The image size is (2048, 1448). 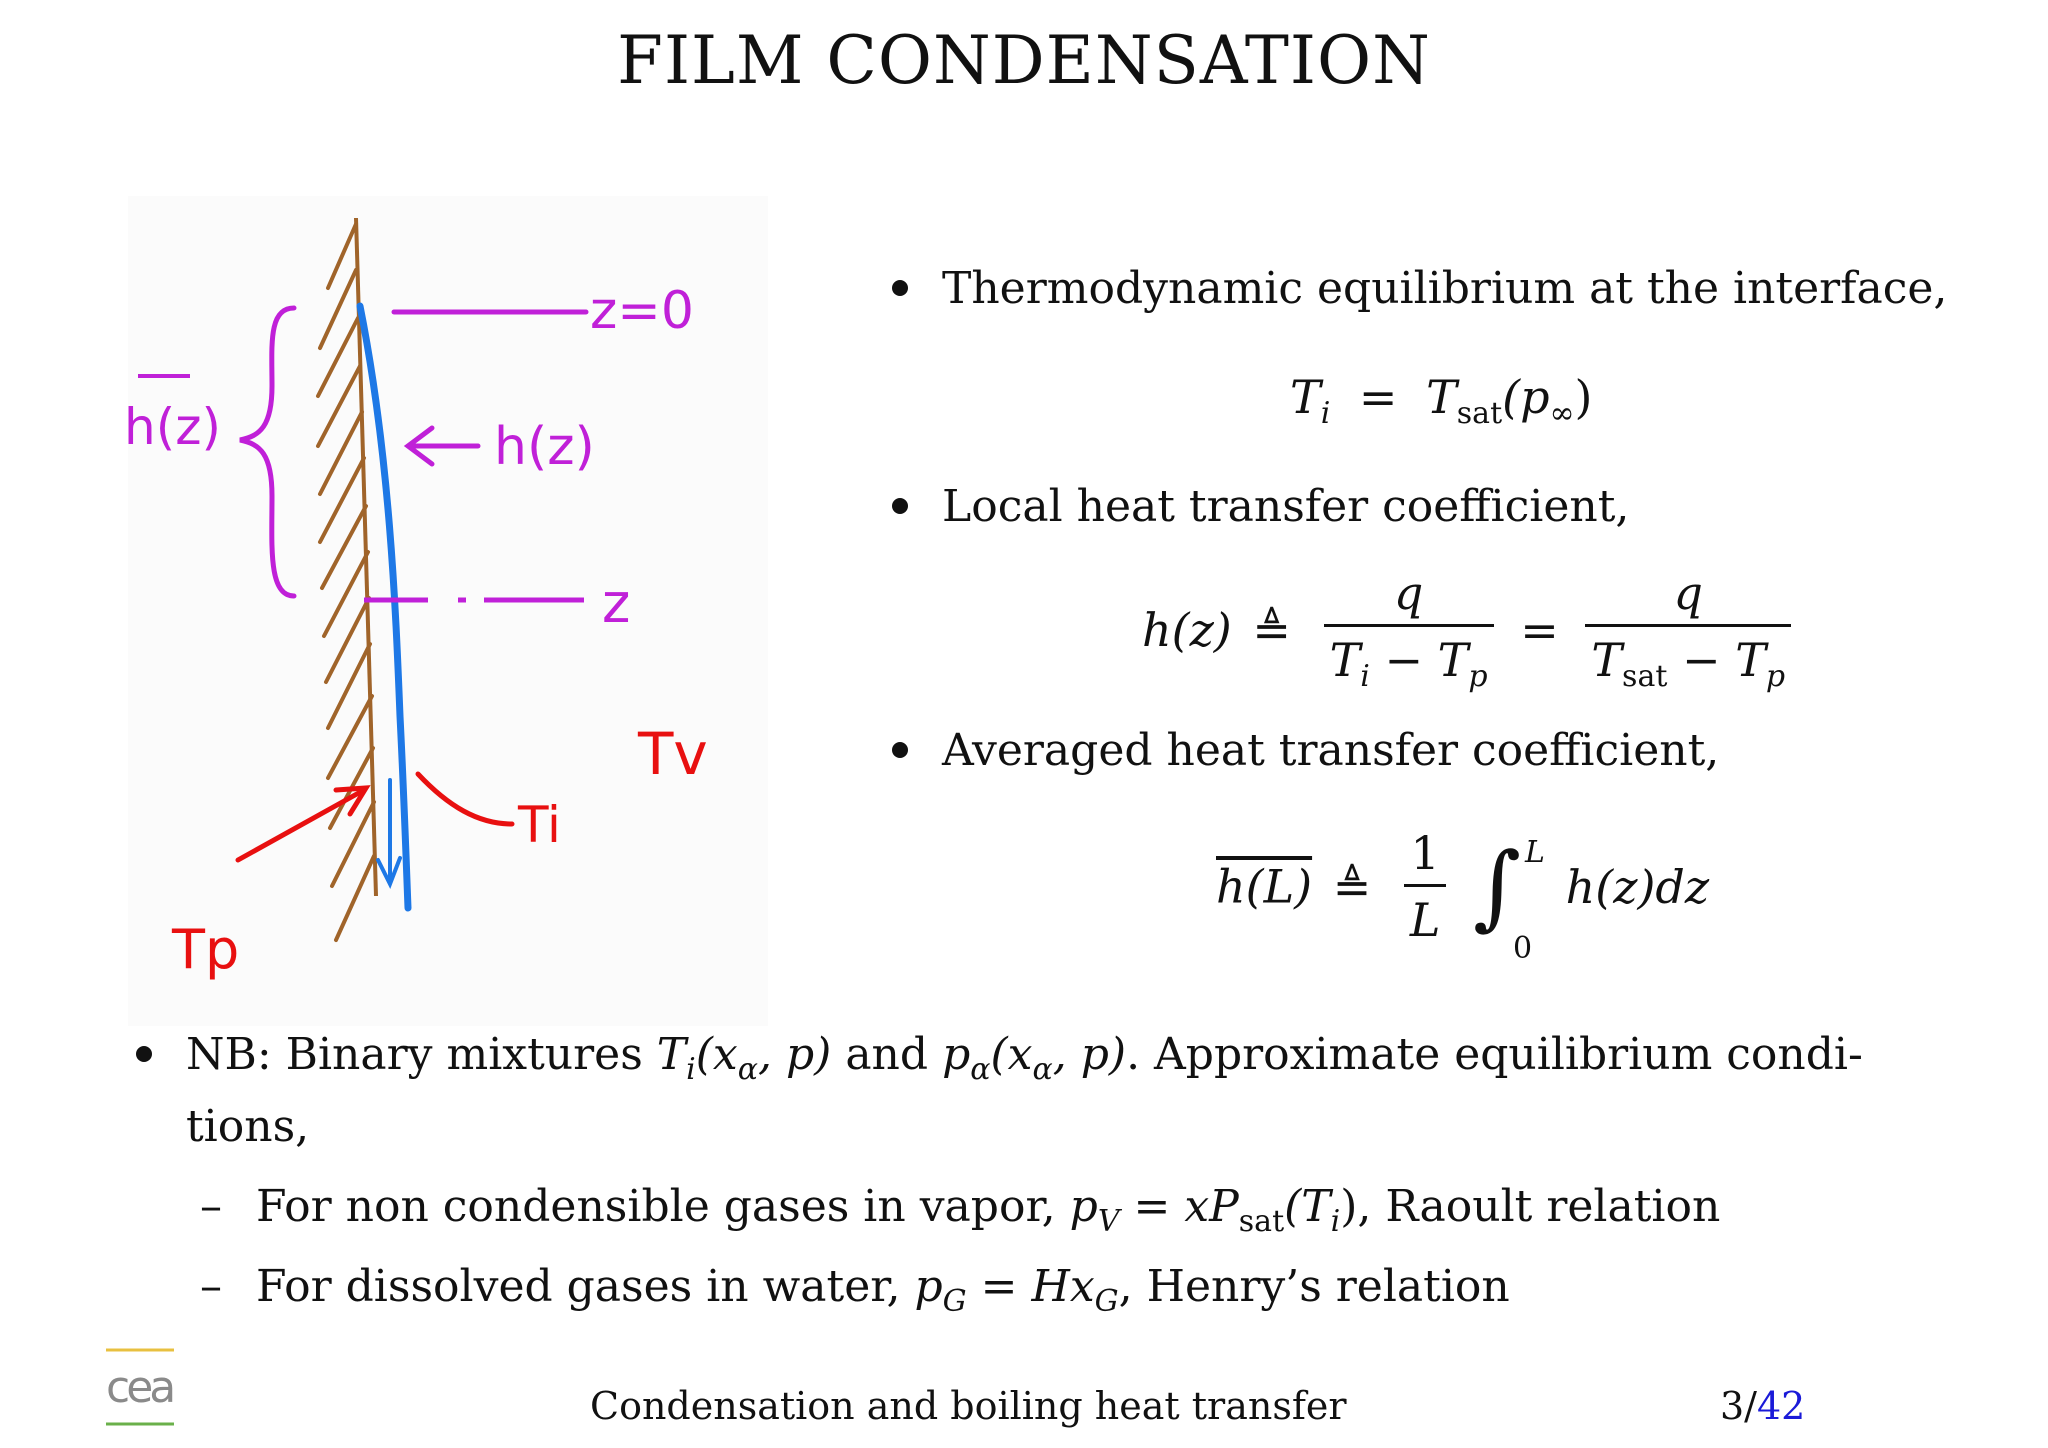 What do you see at coordinates (578, 1286) in the screenshot?
I see `henry-text: For dissolved gases in water,` at bounding box center [578, 1286].